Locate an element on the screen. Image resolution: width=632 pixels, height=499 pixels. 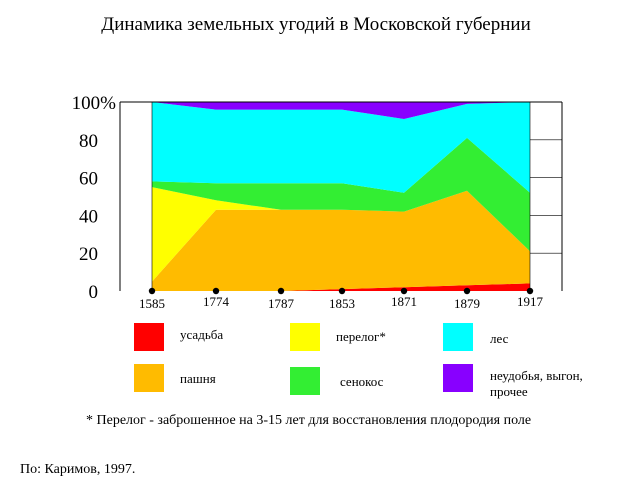
legend-swatch-pashnya is located at coordinates (149, 378).